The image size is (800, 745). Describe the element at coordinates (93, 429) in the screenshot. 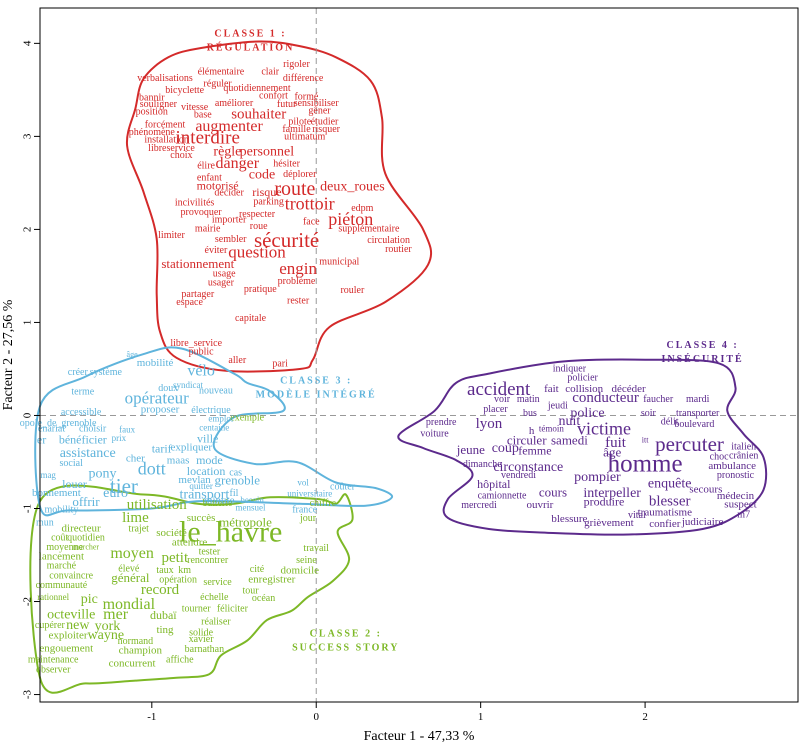

I see `word-label: choisir` at that location.